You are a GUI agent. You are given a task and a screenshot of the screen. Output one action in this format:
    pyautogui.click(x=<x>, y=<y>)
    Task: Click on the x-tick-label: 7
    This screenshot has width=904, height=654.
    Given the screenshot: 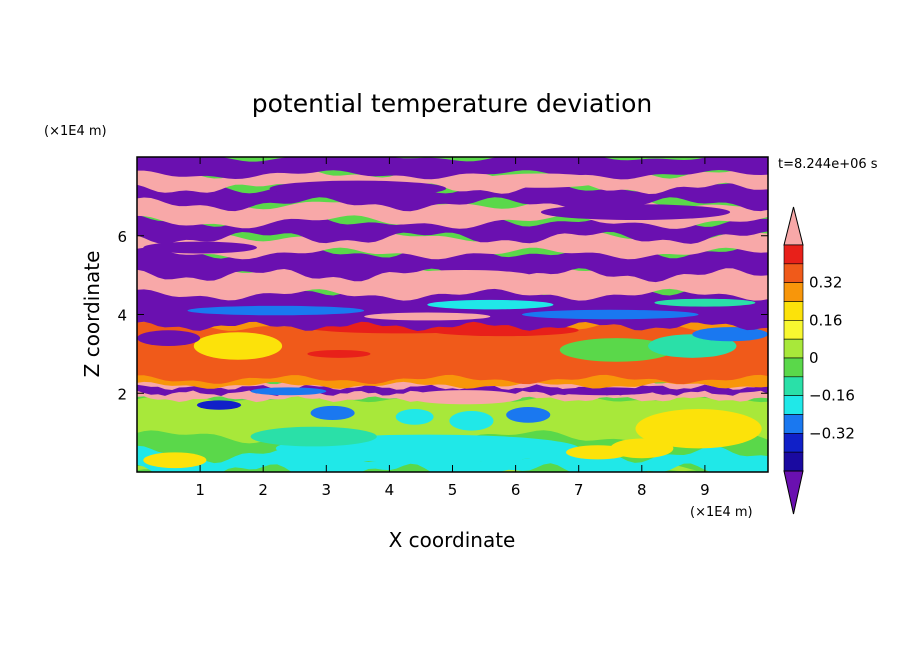 What is the action you would take?
    pyautogui.click(x=579, y=490)
    